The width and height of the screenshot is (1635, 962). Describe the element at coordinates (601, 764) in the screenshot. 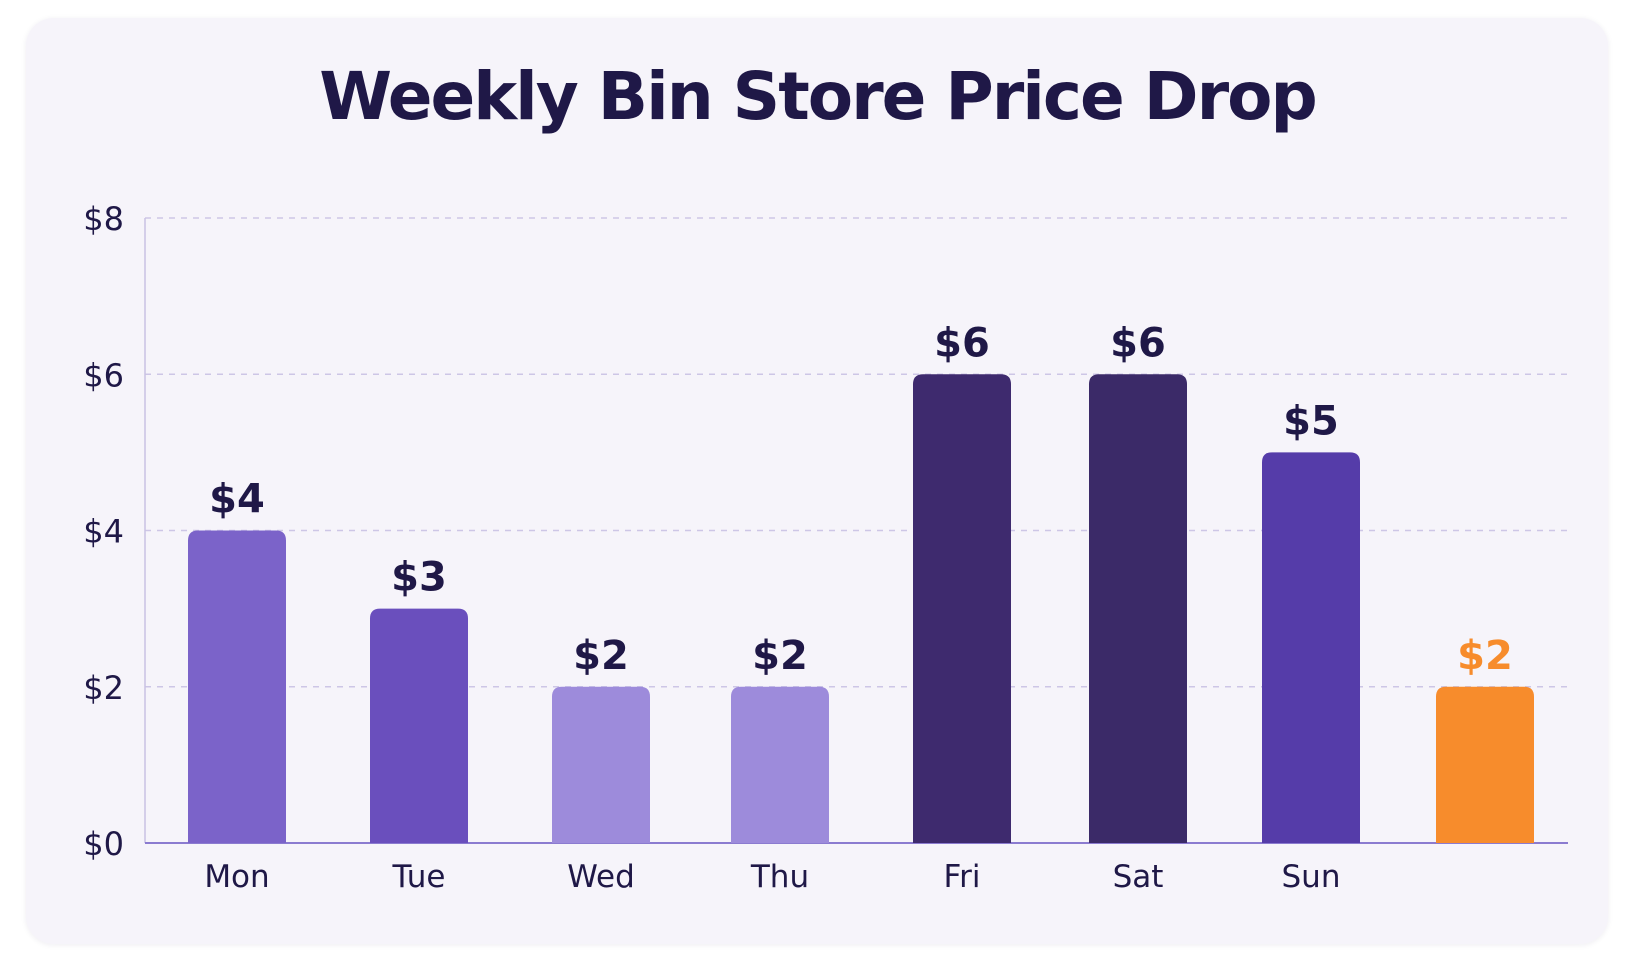

I see `bar-wed` at that location.